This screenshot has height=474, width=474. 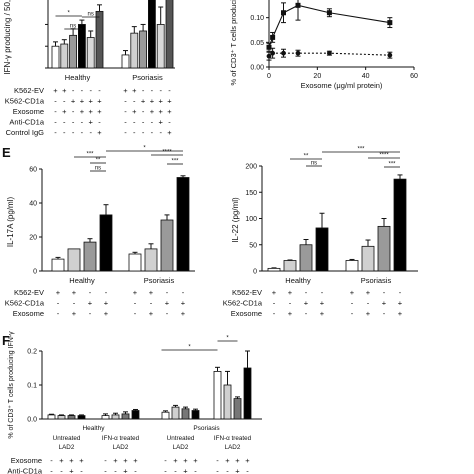 I want to click on y-tick-label: 0.2, so click(x=32, y=352).